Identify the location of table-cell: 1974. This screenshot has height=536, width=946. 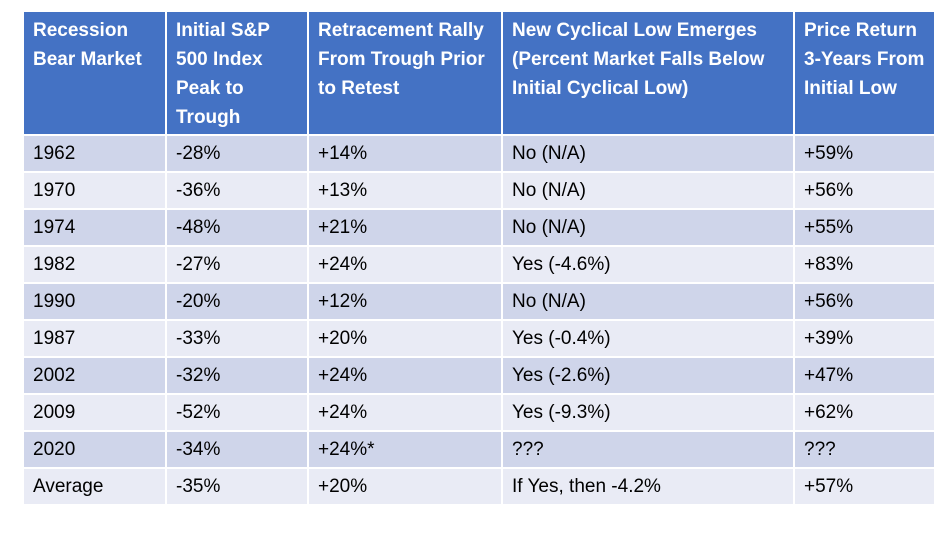
(94, 227).